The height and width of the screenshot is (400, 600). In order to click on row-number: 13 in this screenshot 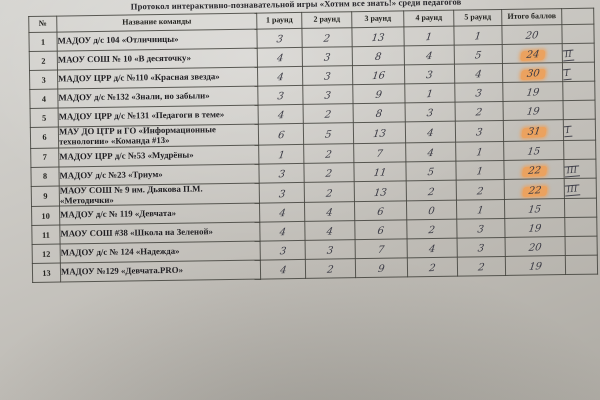, I will do `click(46, 273)`.